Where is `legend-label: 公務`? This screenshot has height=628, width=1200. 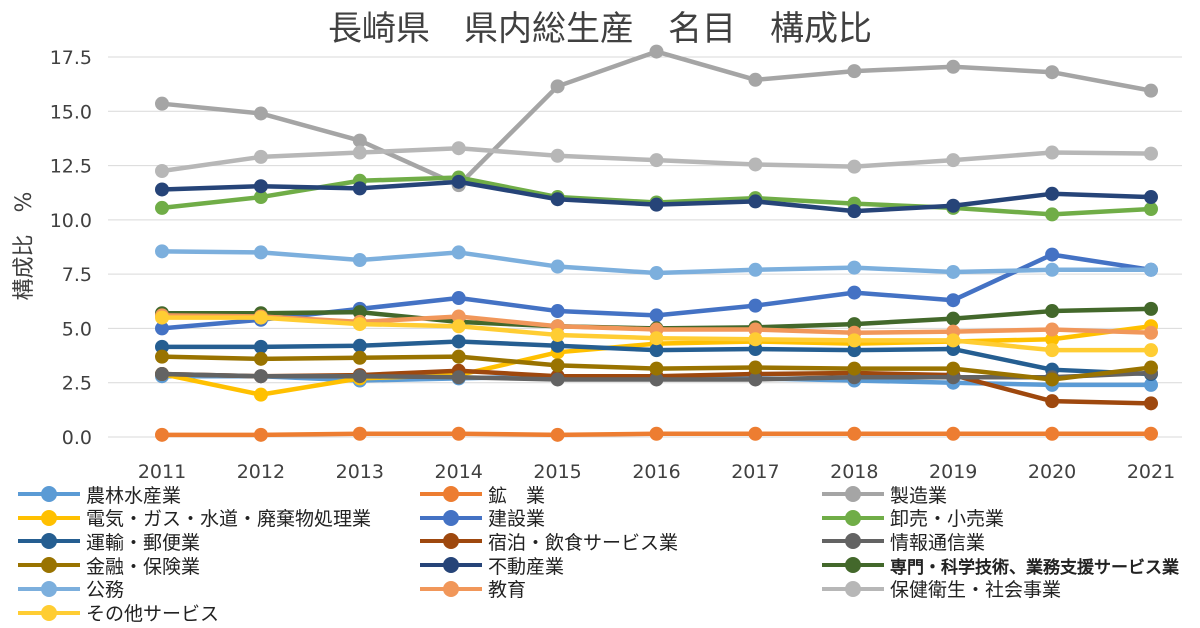 legend-label: 公務 is located at coordinates (105, 590).